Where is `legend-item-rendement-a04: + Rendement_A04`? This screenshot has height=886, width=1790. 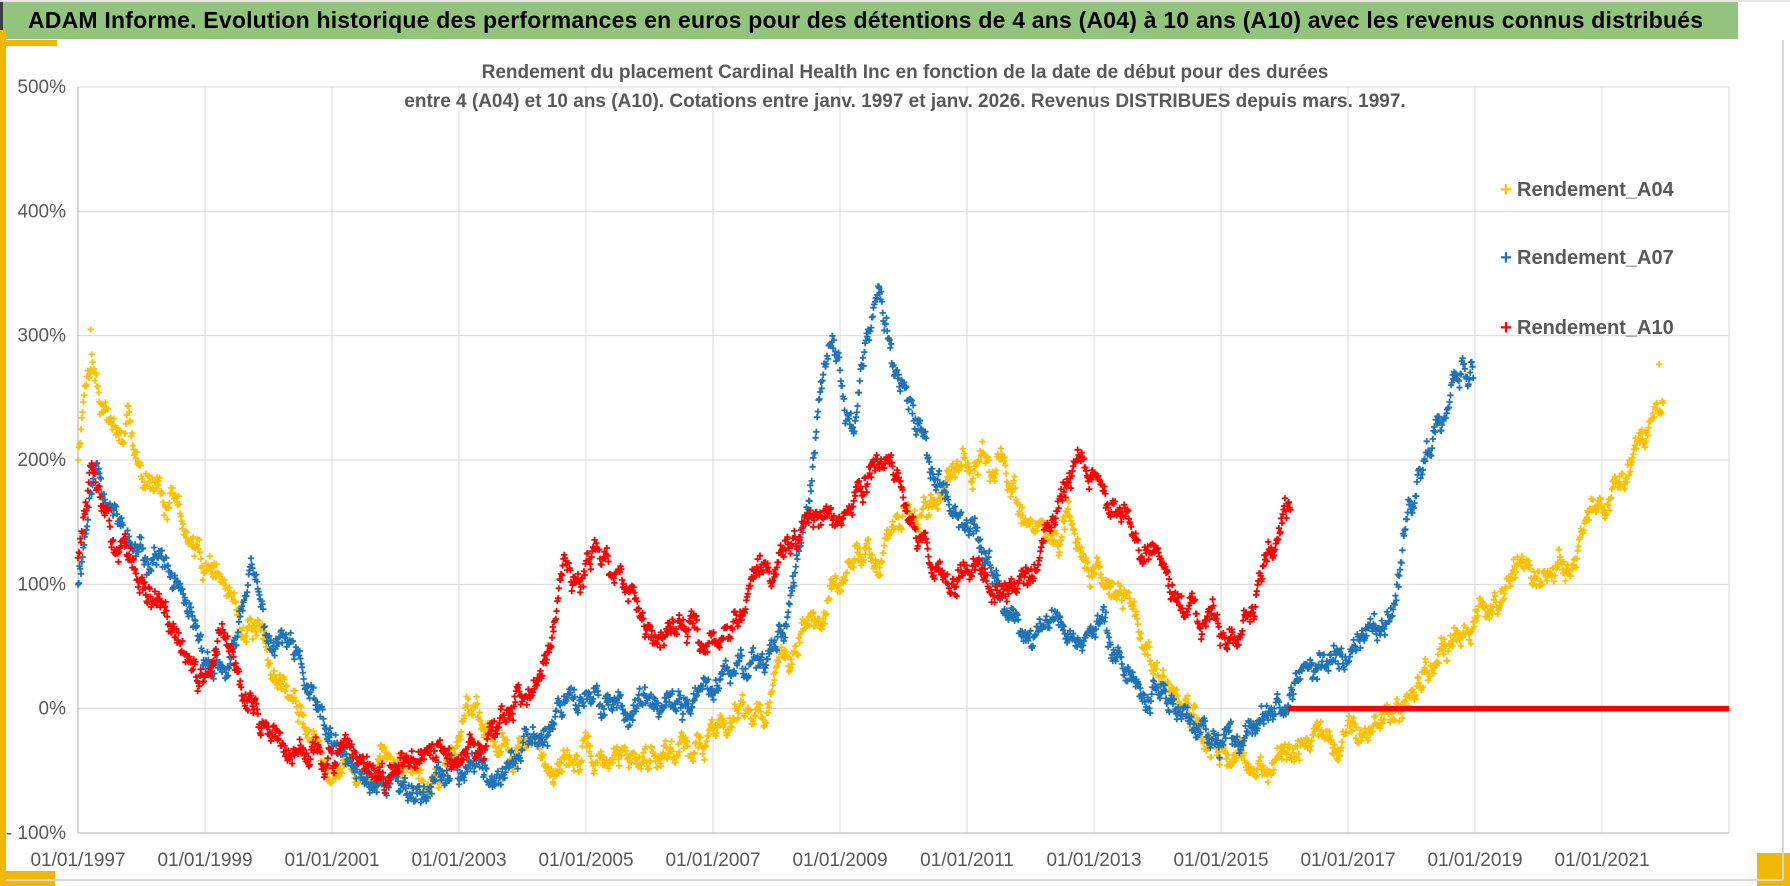 legend-item-rendement-a04: + Rendement_A04 is located at coordinates (1584, 190).